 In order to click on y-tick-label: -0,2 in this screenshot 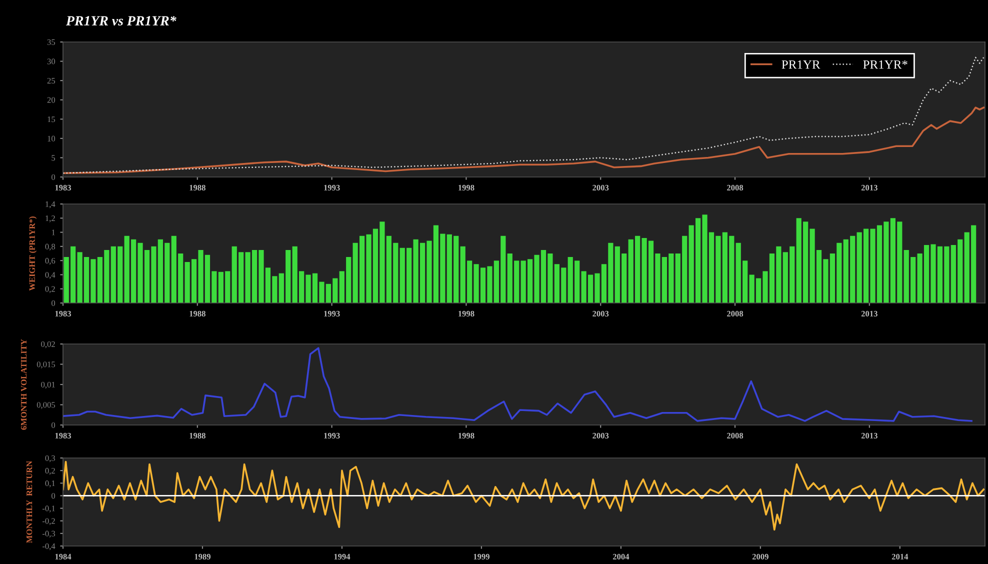, I will do `click(48, 522)`.